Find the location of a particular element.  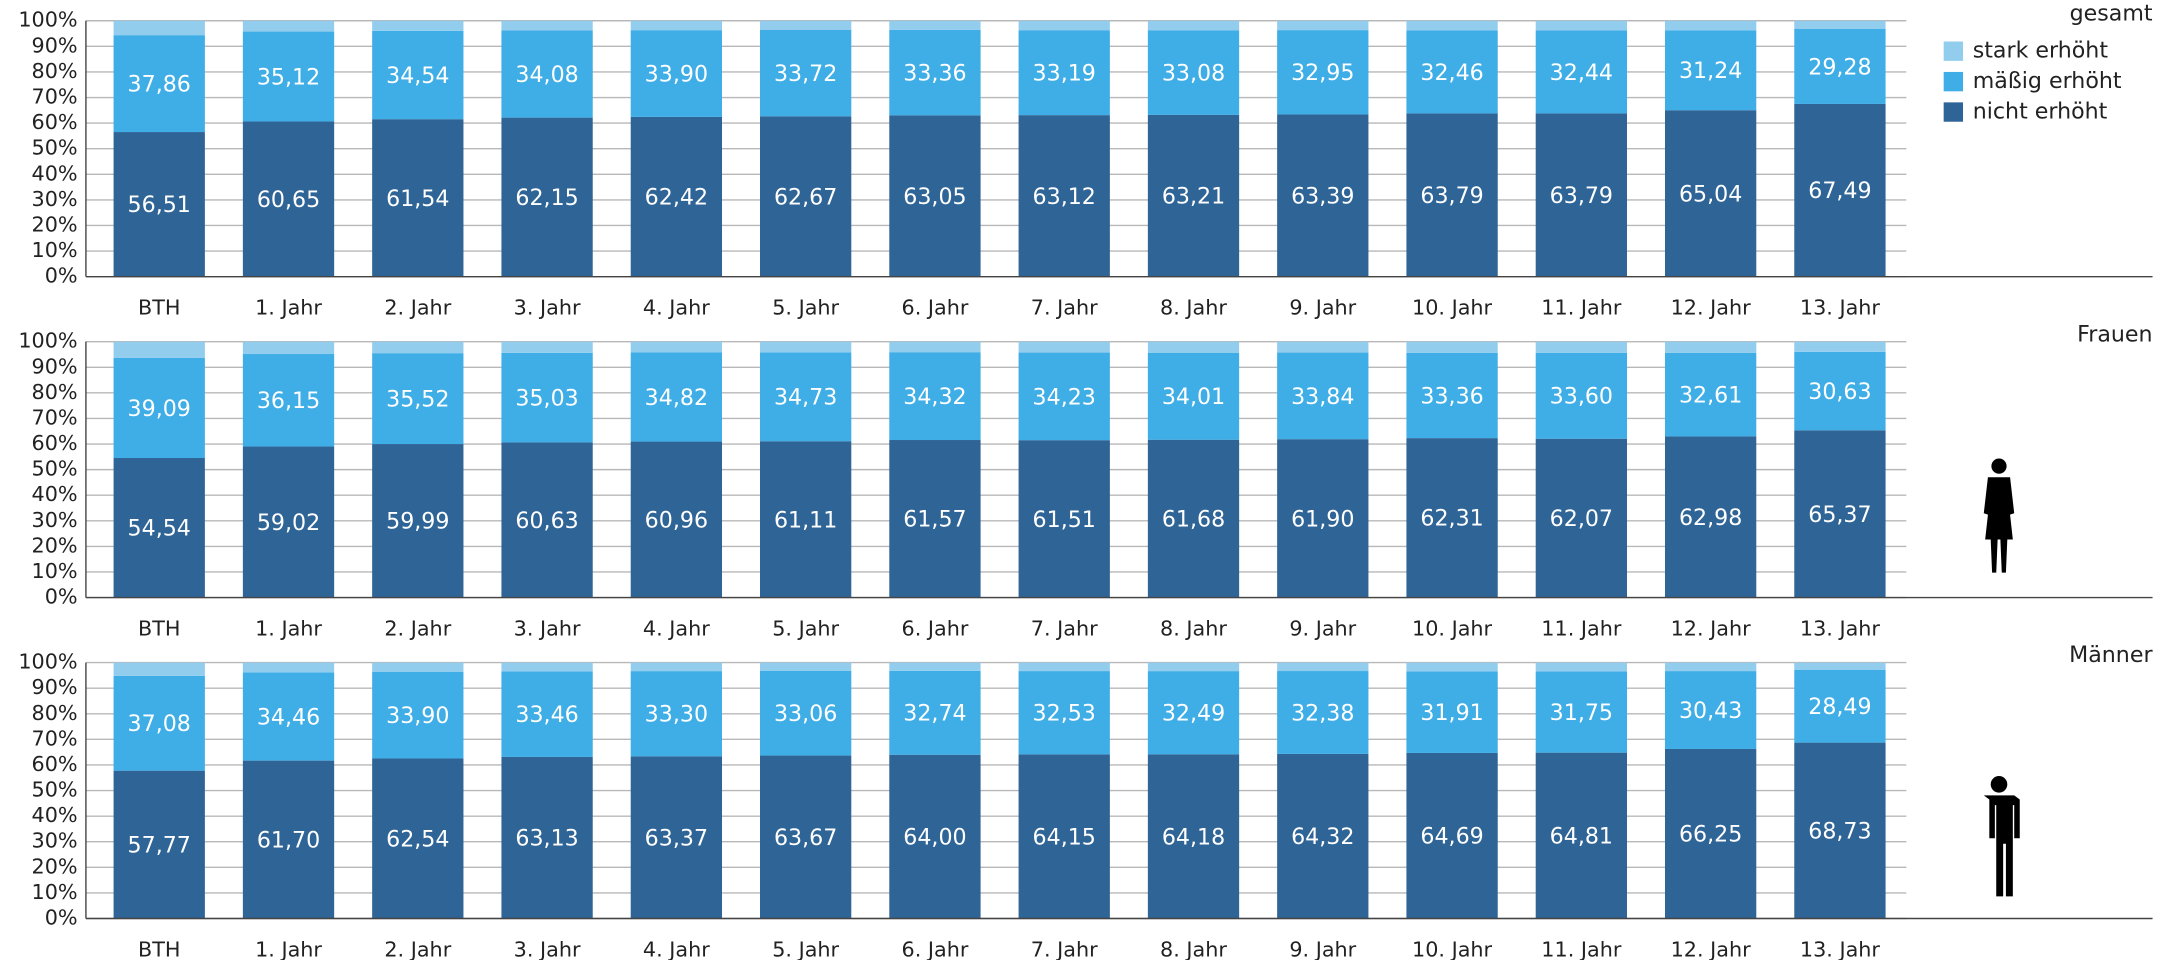

value-label: 33,06 is located at coordinates (805, 714).